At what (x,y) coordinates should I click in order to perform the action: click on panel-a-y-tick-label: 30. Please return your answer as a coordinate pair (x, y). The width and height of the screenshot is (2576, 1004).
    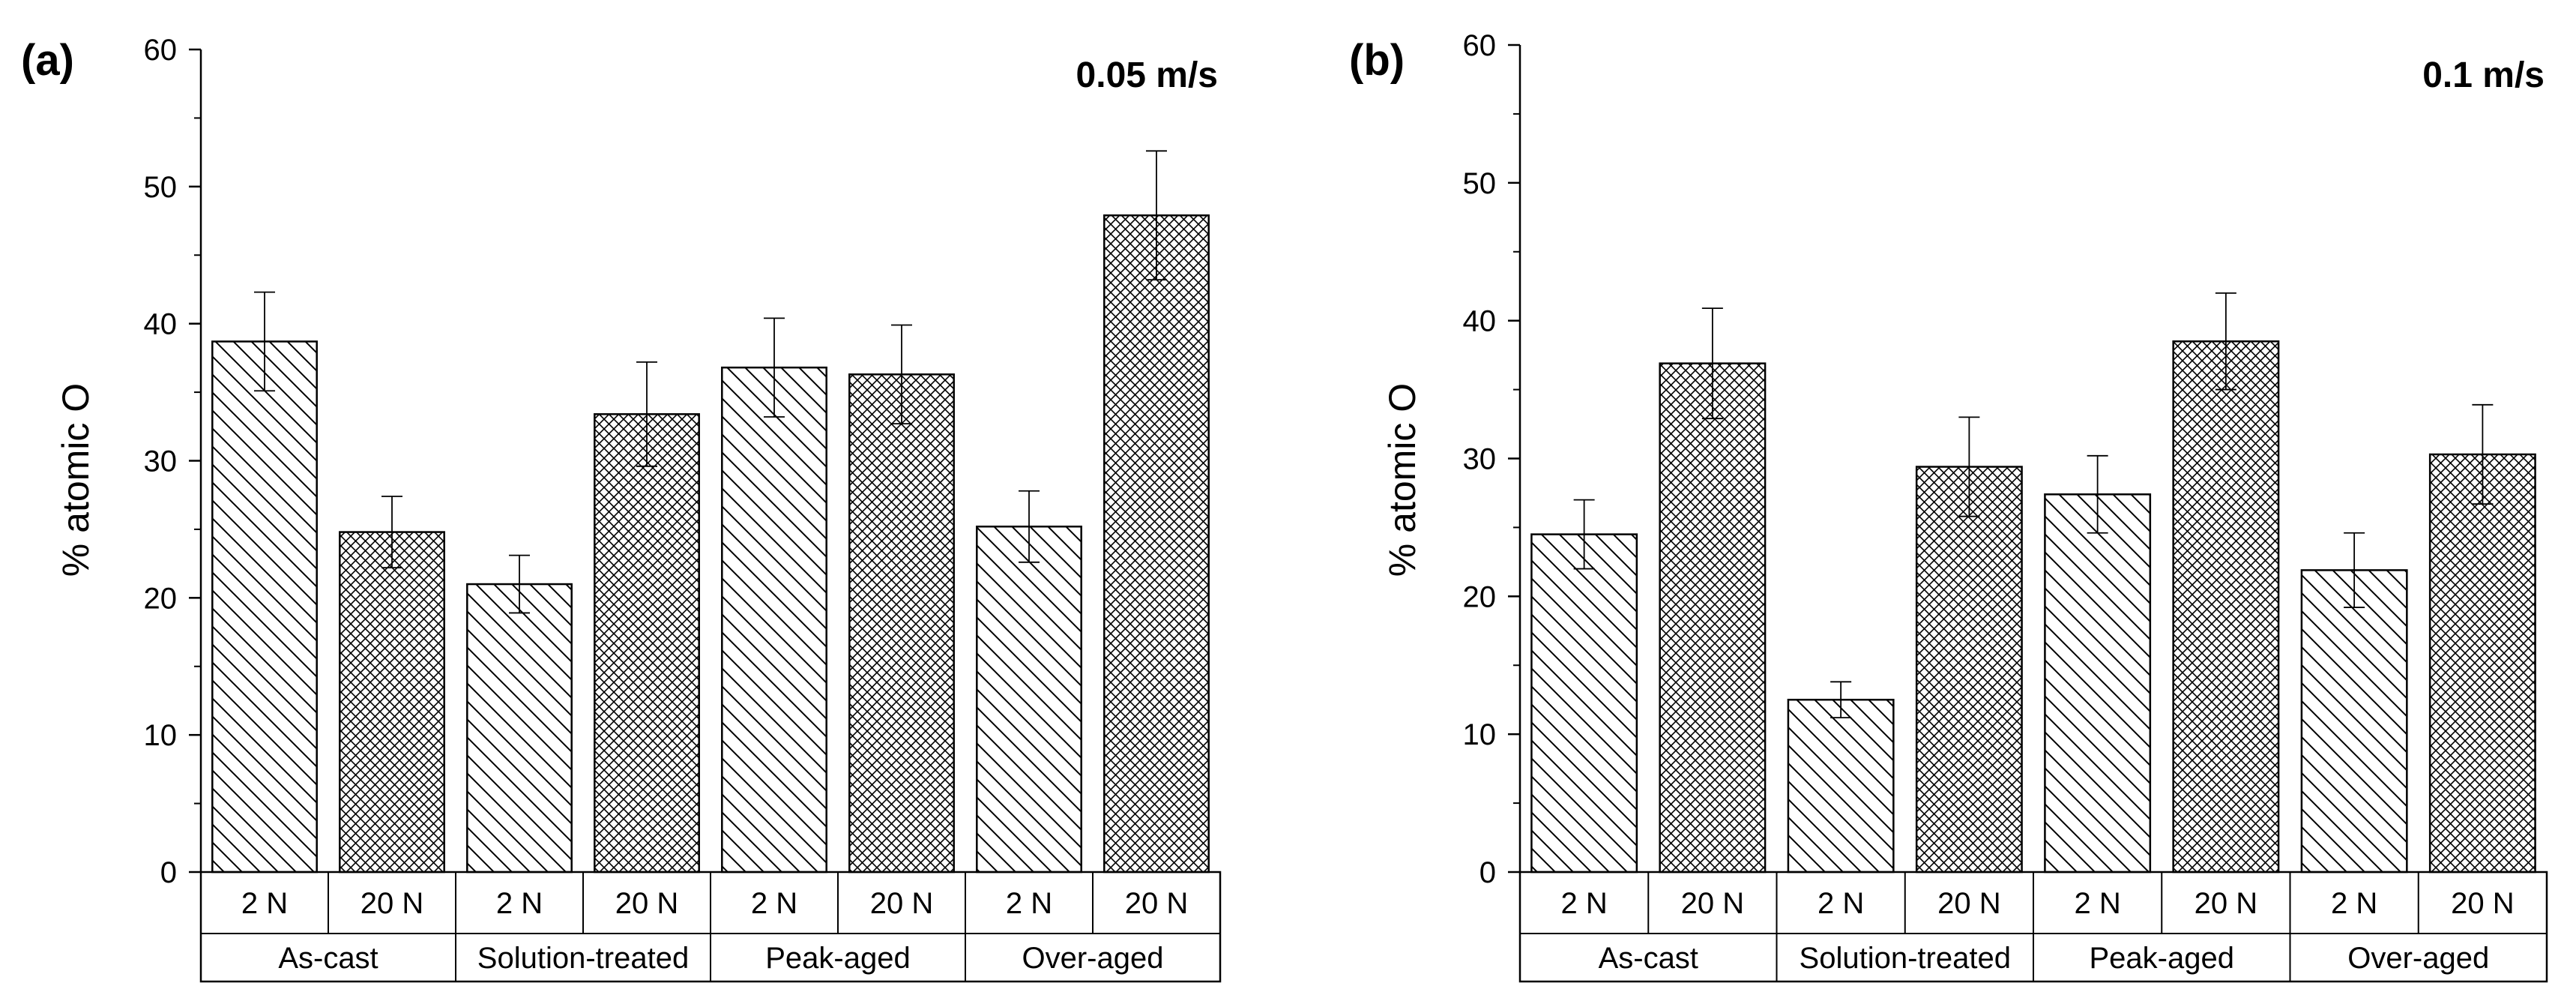
    Looking at the image, I should click on (161, 462).